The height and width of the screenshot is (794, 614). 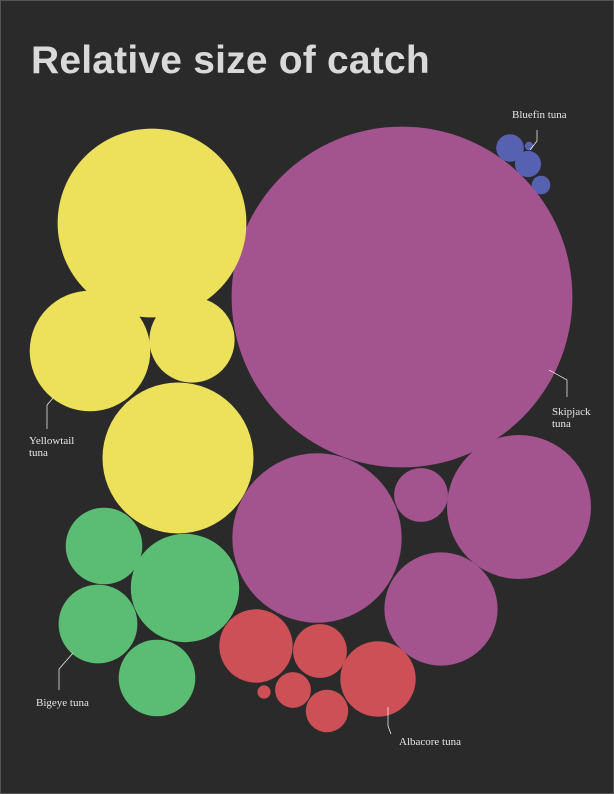 What do you see at coordinates (558, 383) in the screenshot?
I see `skipjack-tuna-leader-line` at bounding box center [558, 383].